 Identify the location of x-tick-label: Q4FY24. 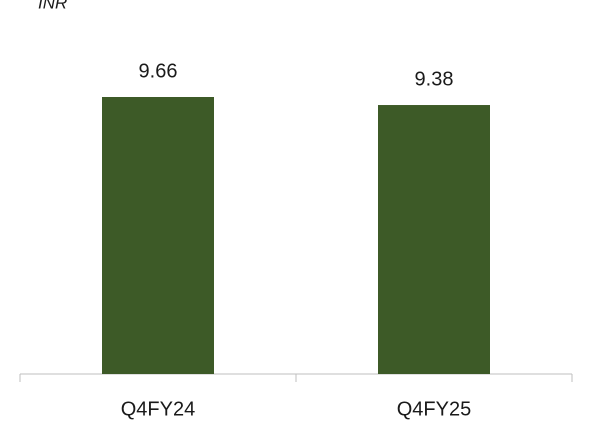
(158, 409).